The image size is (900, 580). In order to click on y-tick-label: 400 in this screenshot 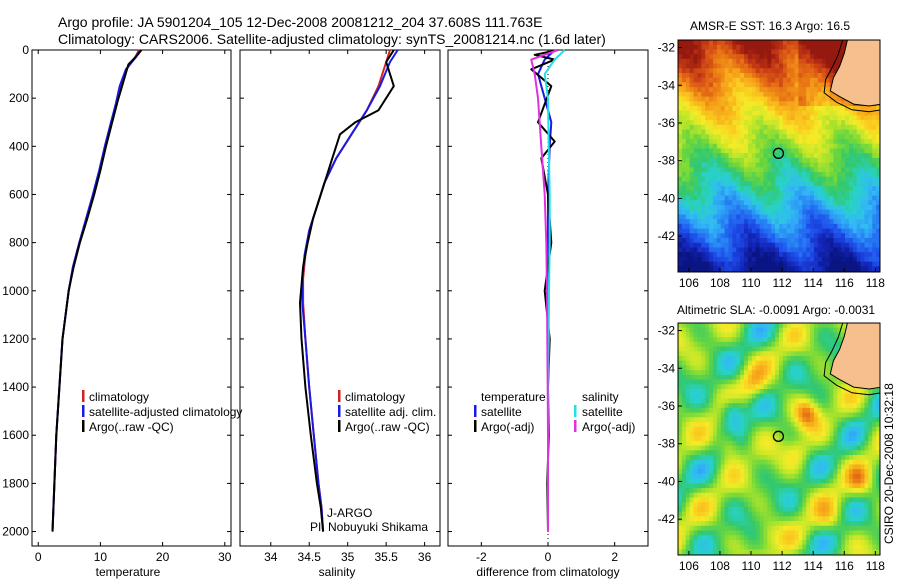, I will do `click(19, 146)`.